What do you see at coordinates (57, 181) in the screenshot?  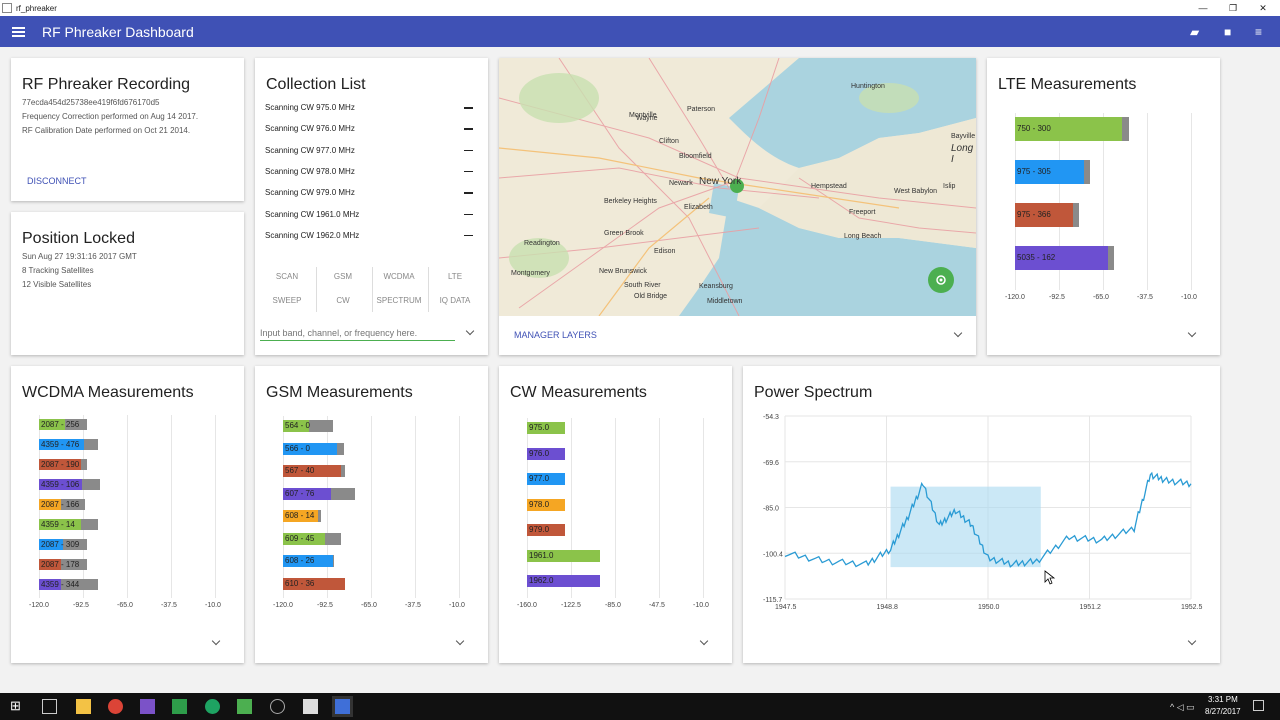 I see `disconnect-button: DISCONNECT` at bounding box center [57, 181].